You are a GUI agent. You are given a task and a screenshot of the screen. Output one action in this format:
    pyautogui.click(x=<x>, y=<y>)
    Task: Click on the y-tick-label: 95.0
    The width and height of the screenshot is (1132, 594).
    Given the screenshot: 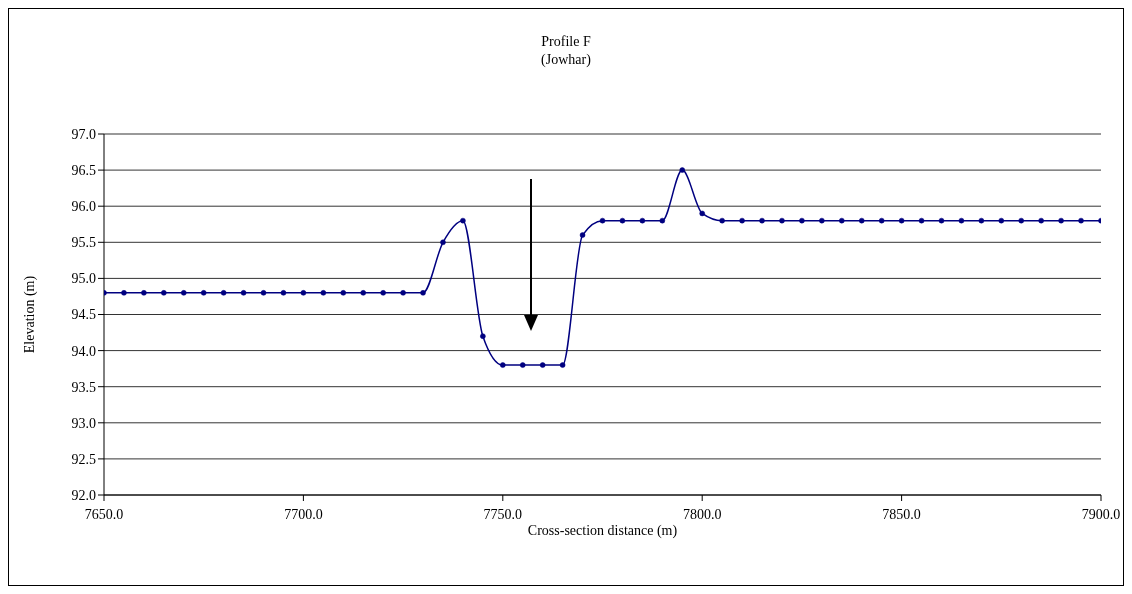 What is the action you would take?
    pyautogui.click(x=83, y=279)
    